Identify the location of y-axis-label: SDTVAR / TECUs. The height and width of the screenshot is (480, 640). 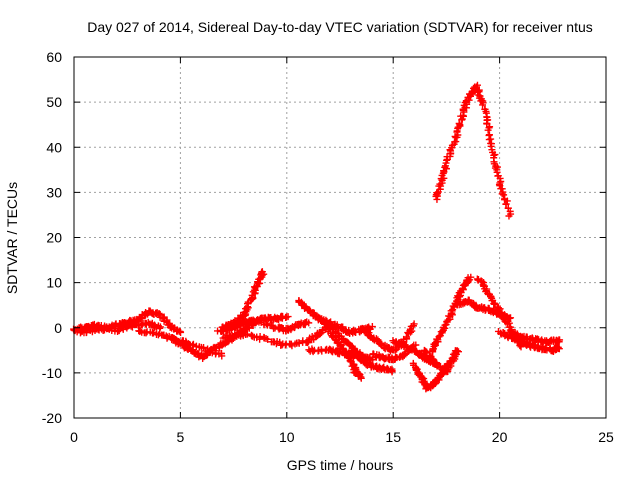
(12, 238).